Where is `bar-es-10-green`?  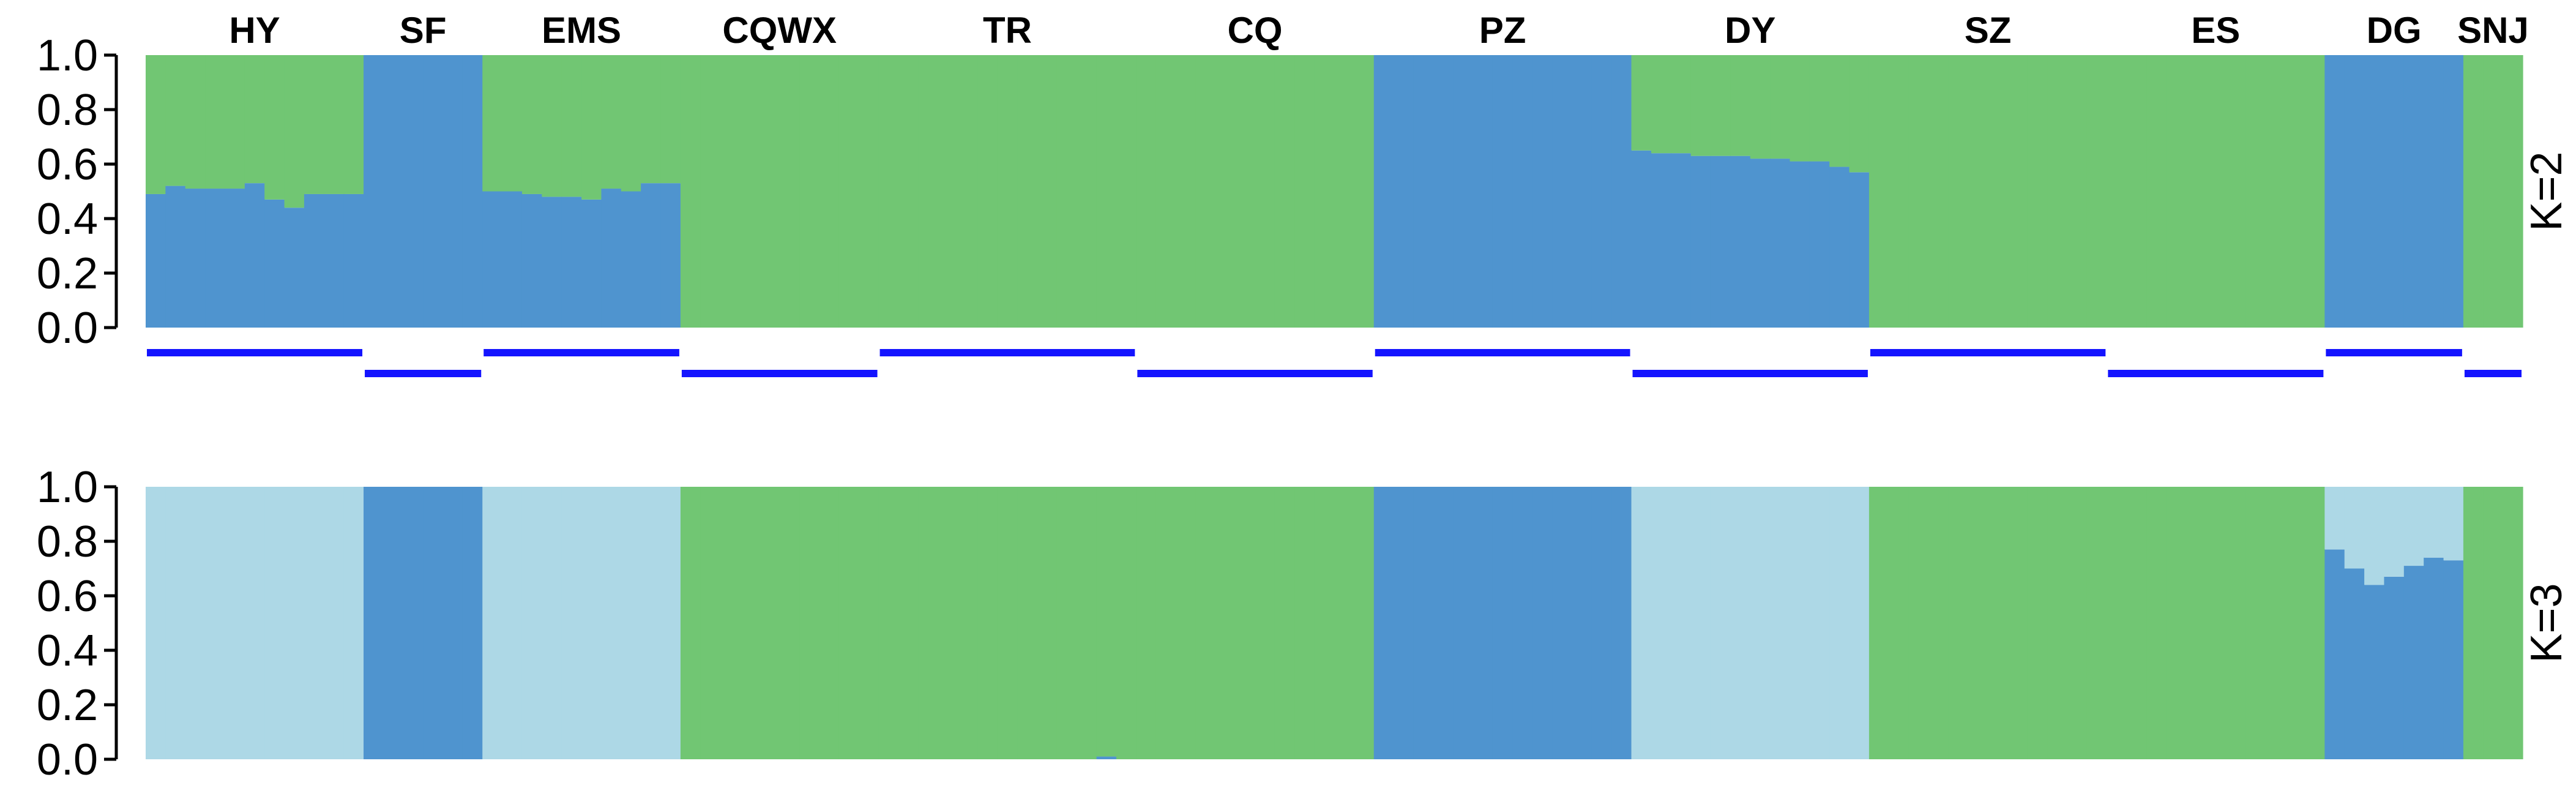 bar-es-10-green is located at coordinates (2295, 623).